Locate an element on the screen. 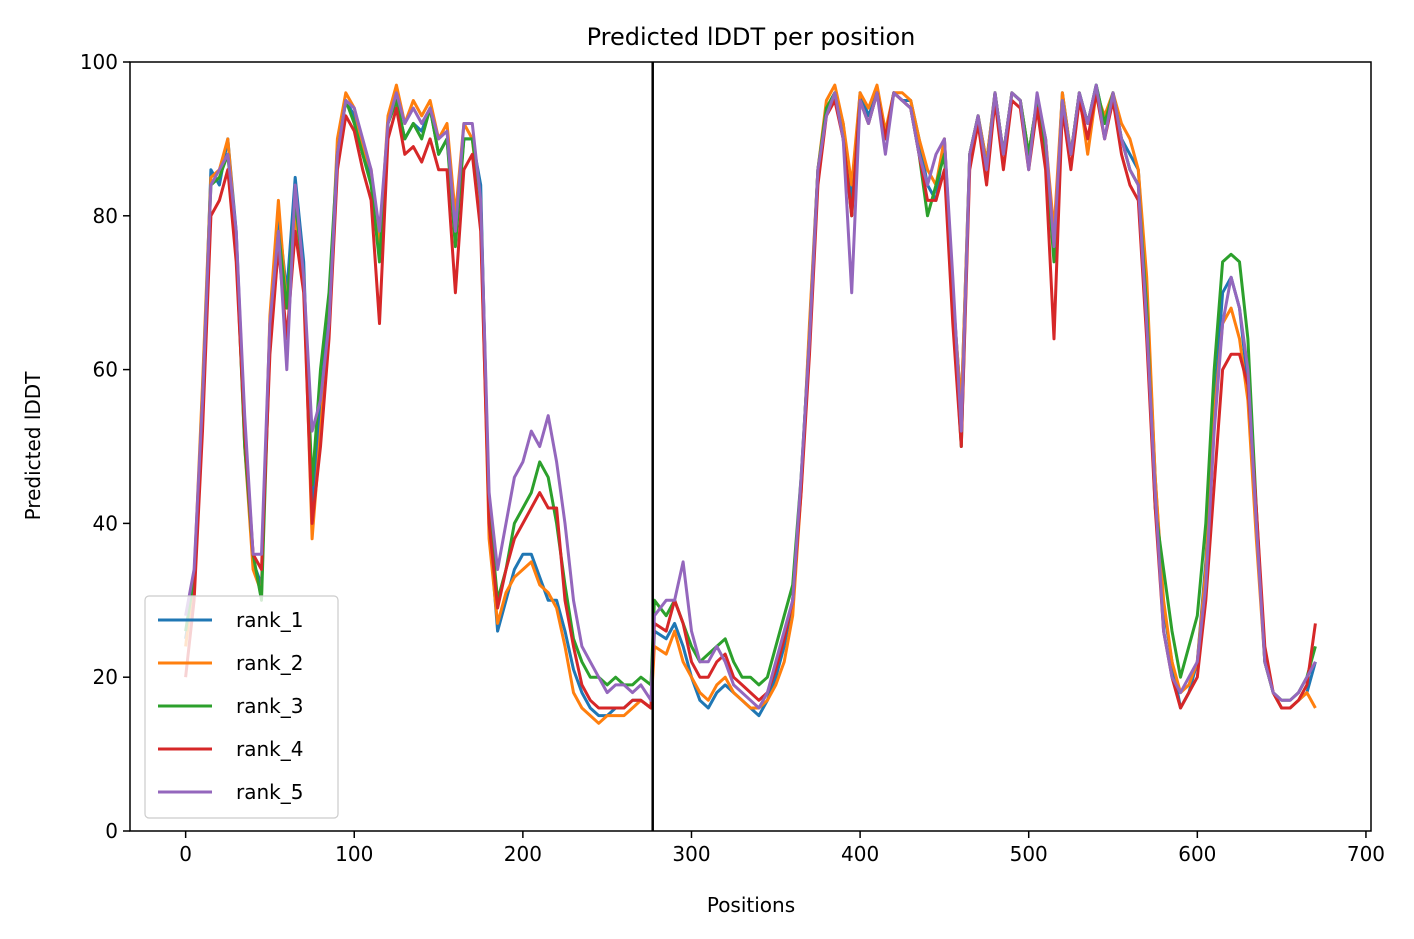 The height and width of the screenshot is (939, 1414). legend-label-rank_2: rank_2 is located at coordinates (269, 663).